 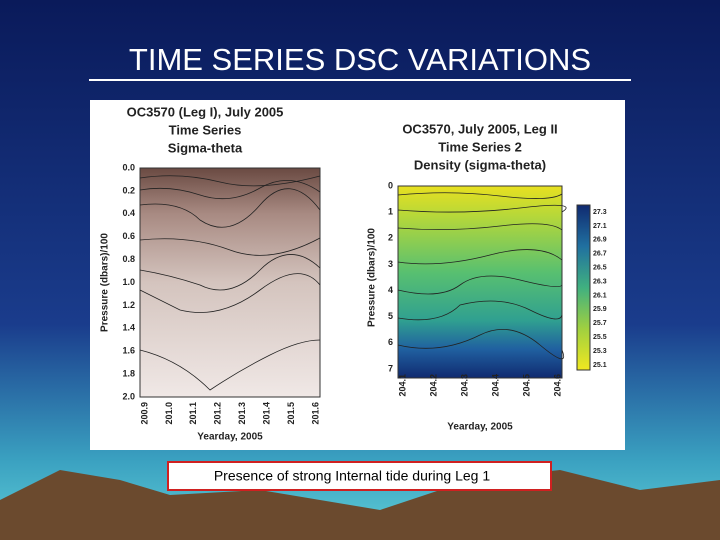 What do you see at coordinates (600, 267) in the screenshot?
I see `colorbar-label: 26.5` at bounding box center [600, 267].